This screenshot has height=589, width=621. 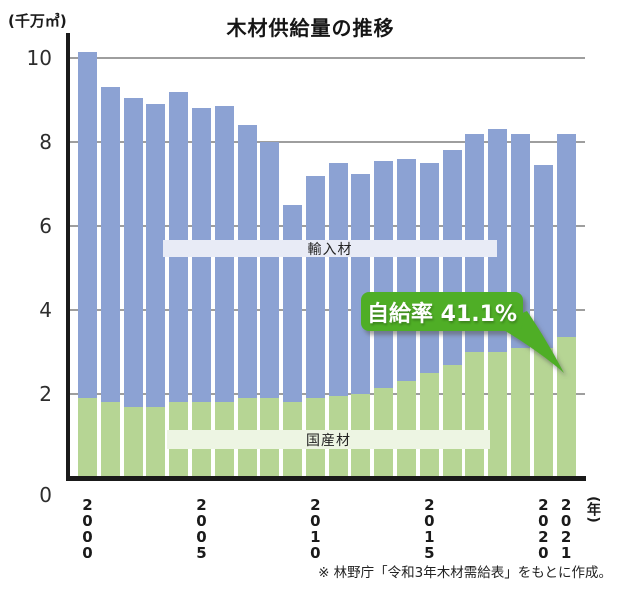 What do you see at coordinates (462, 332) in the screenshot?
I see `callout-bubble` at bounding box center [462, 332].